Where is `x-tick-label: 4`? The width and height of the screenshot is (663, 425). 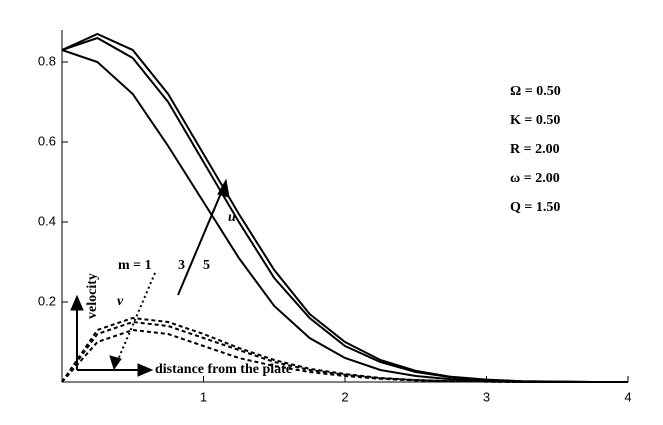 x-tick-label: 4 is located at coordinates (627, 396).